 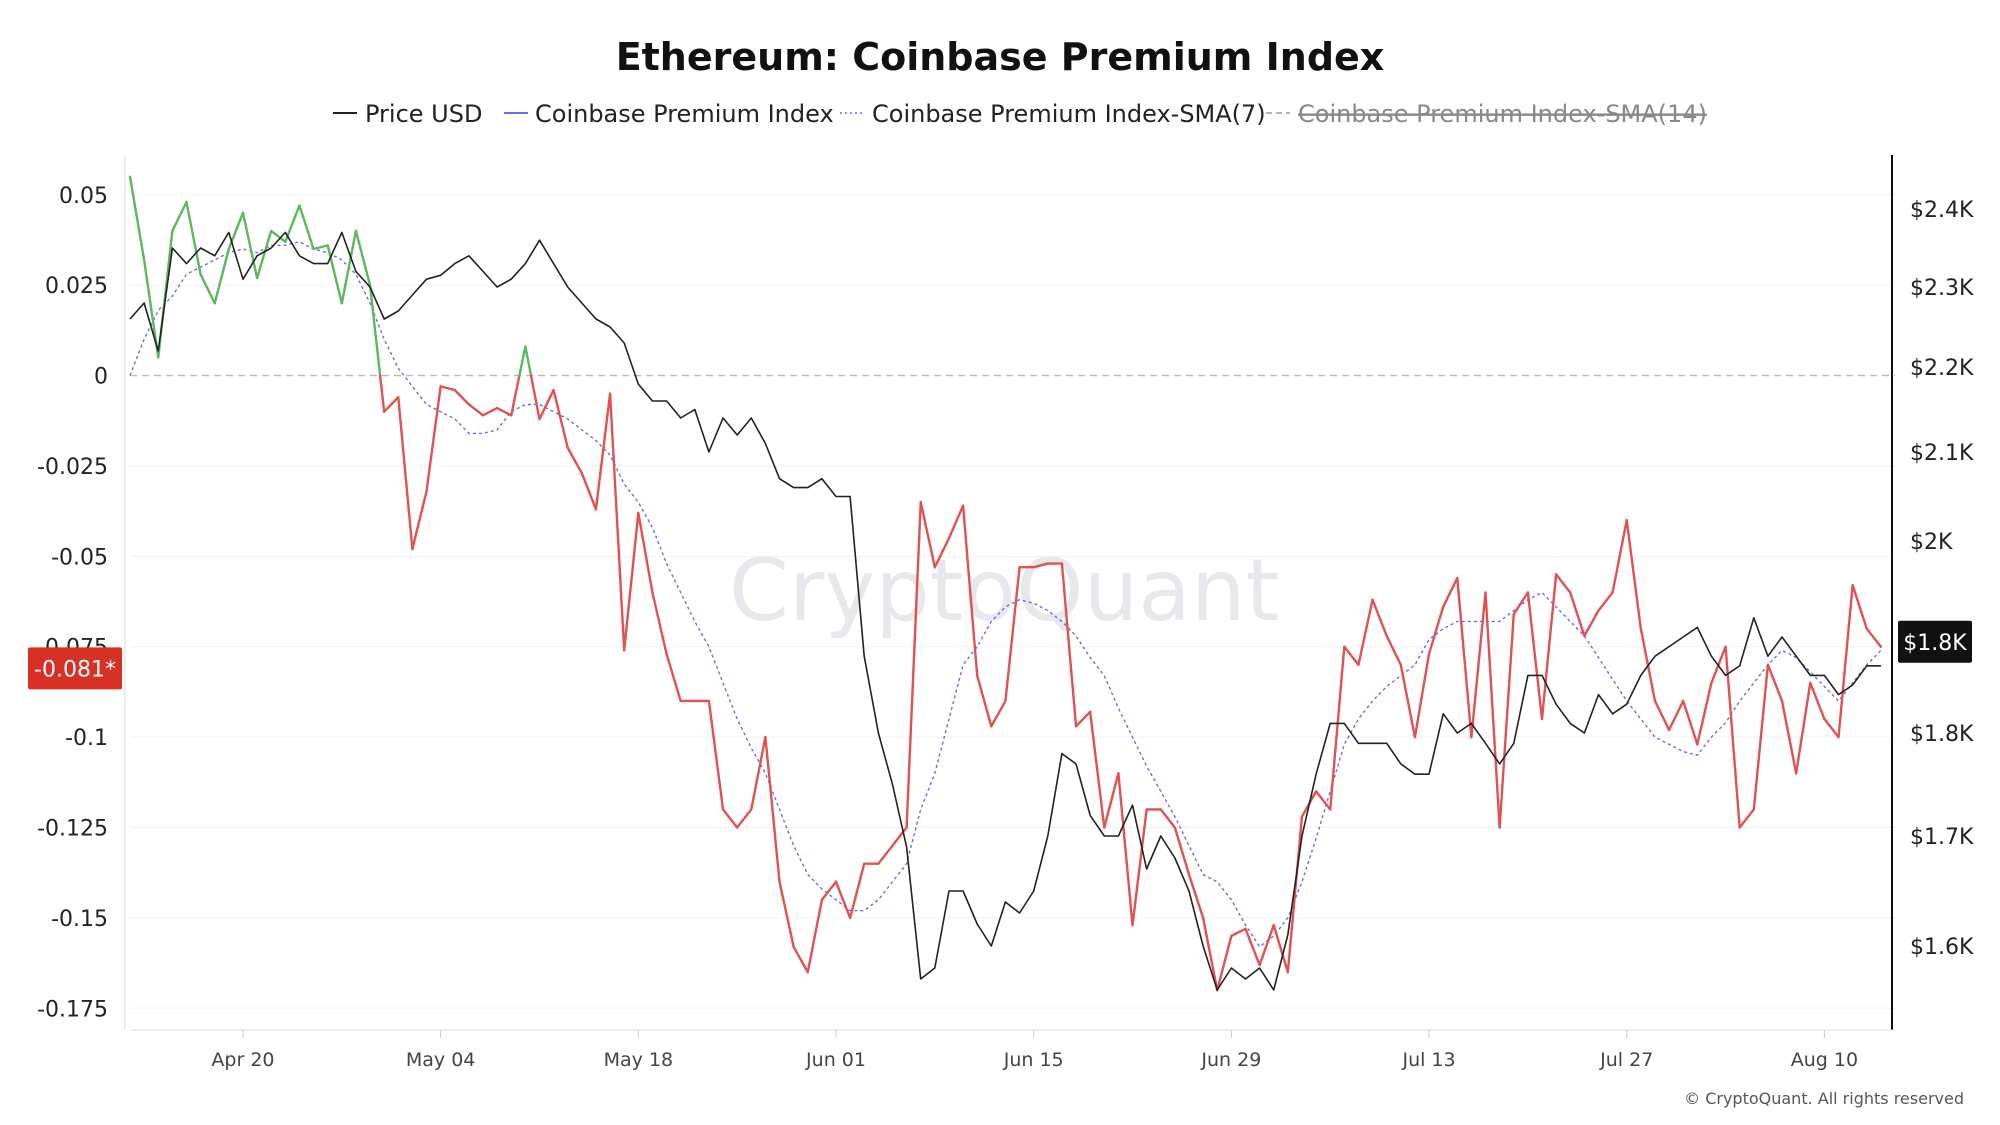 What do you see at coordinates (1942, 288) in the screenshot?
I see `y-right-tick-label: $2.3K` at bounding box center [1942, 288].